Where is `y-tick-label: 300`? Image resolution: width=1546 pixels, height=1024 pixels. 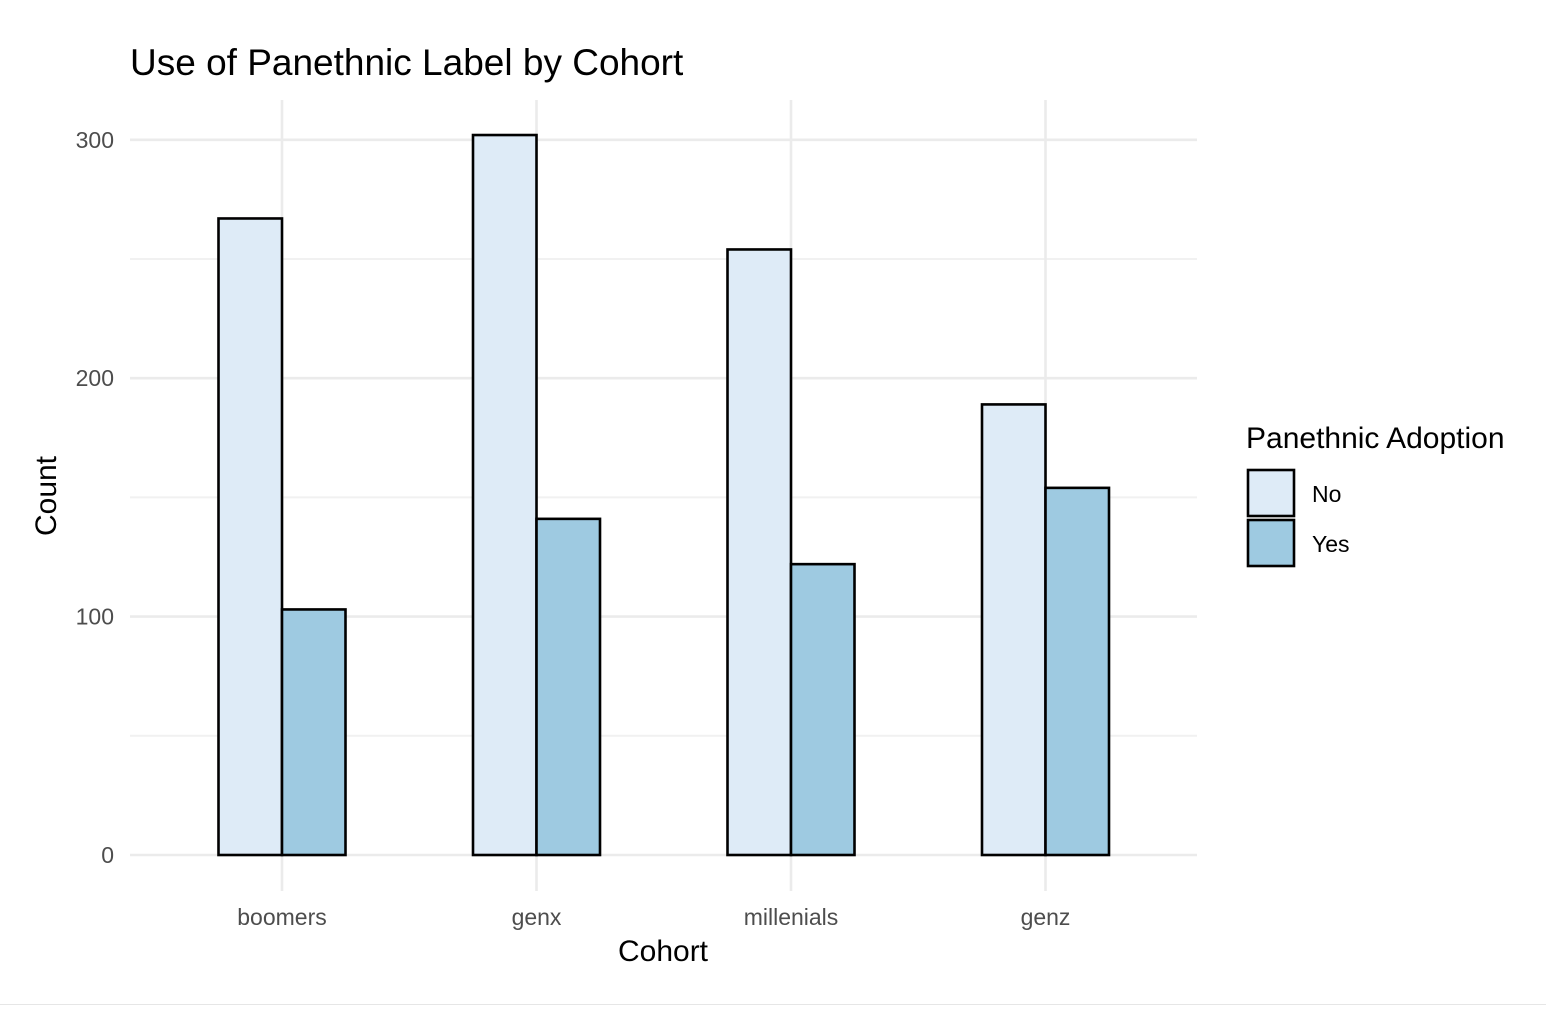
y-tick-label: 300 is located at coordinates (95, 140).